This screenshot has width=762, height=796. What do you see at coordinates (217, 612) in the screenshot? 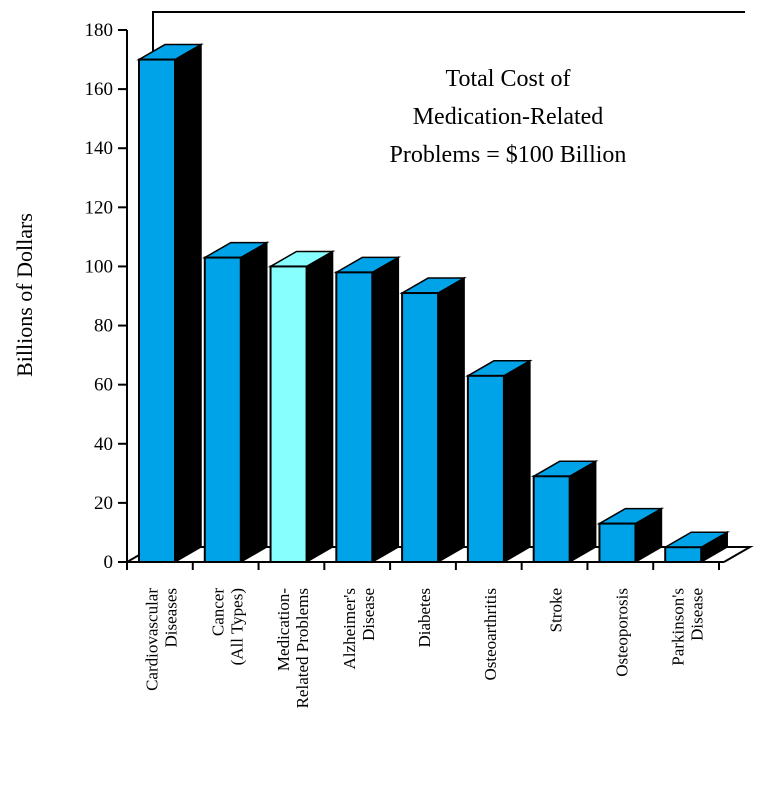
I see `x-category-label: Cancer` at bounding box center [217, 612].